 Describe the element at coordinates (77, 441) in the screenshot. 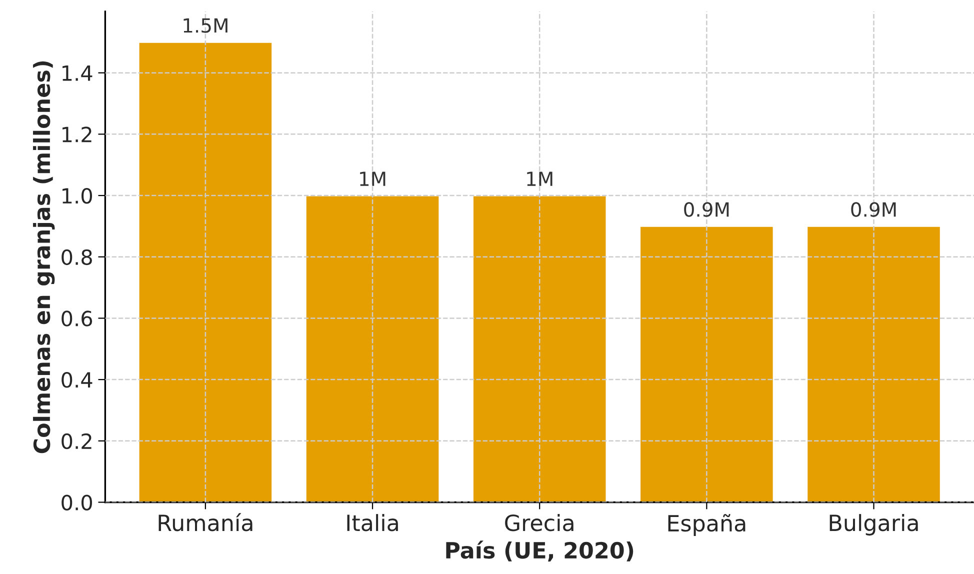

I see `y-tick-label: 0.2` at that location.